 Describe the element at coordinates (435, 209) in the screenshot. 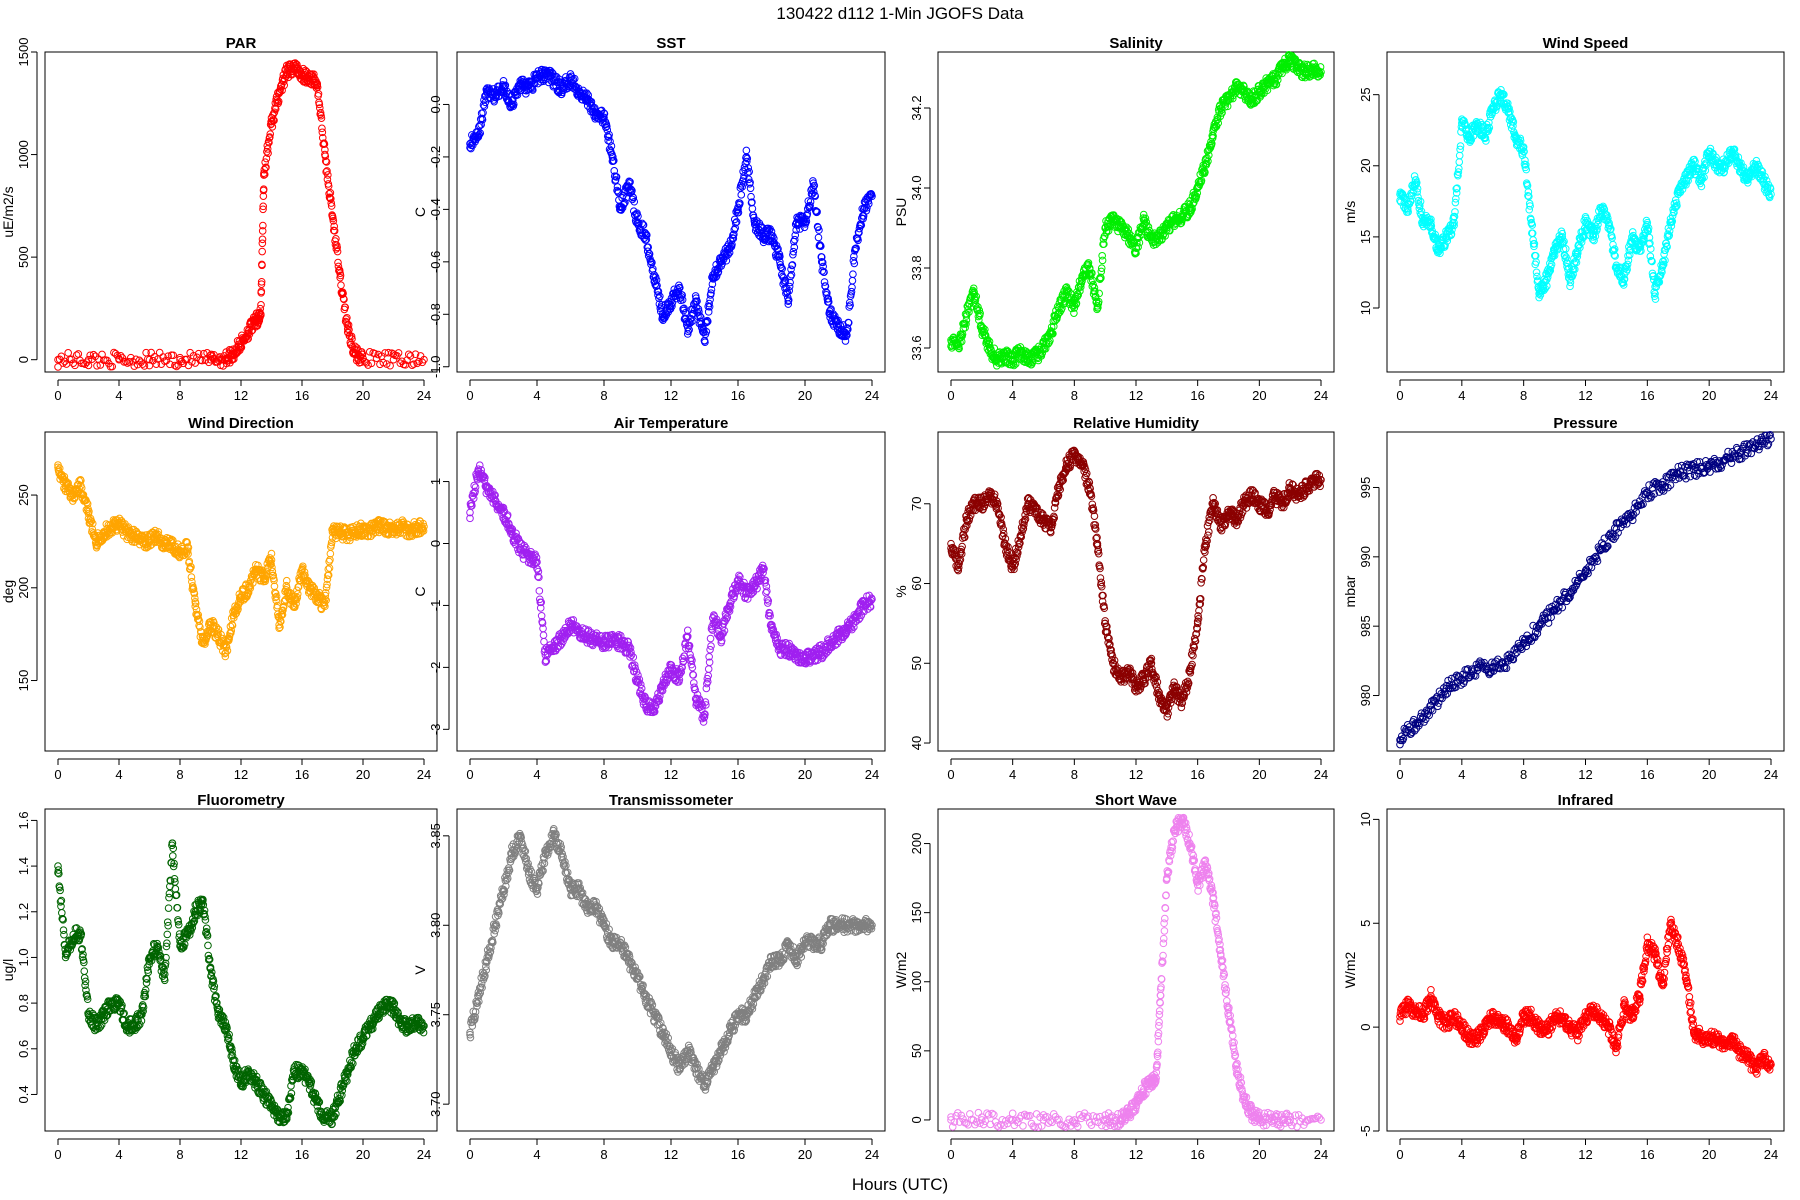

I see `y-tick-label: -0.4` at that location.